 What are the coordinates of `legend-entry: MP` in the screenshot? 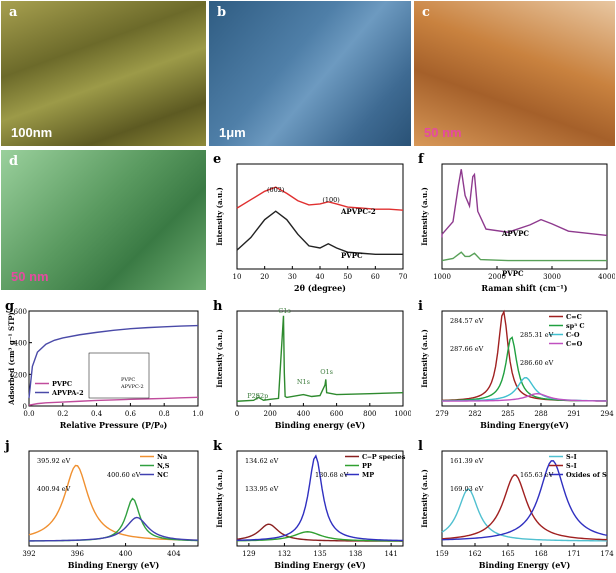 It's located at (368, 475).